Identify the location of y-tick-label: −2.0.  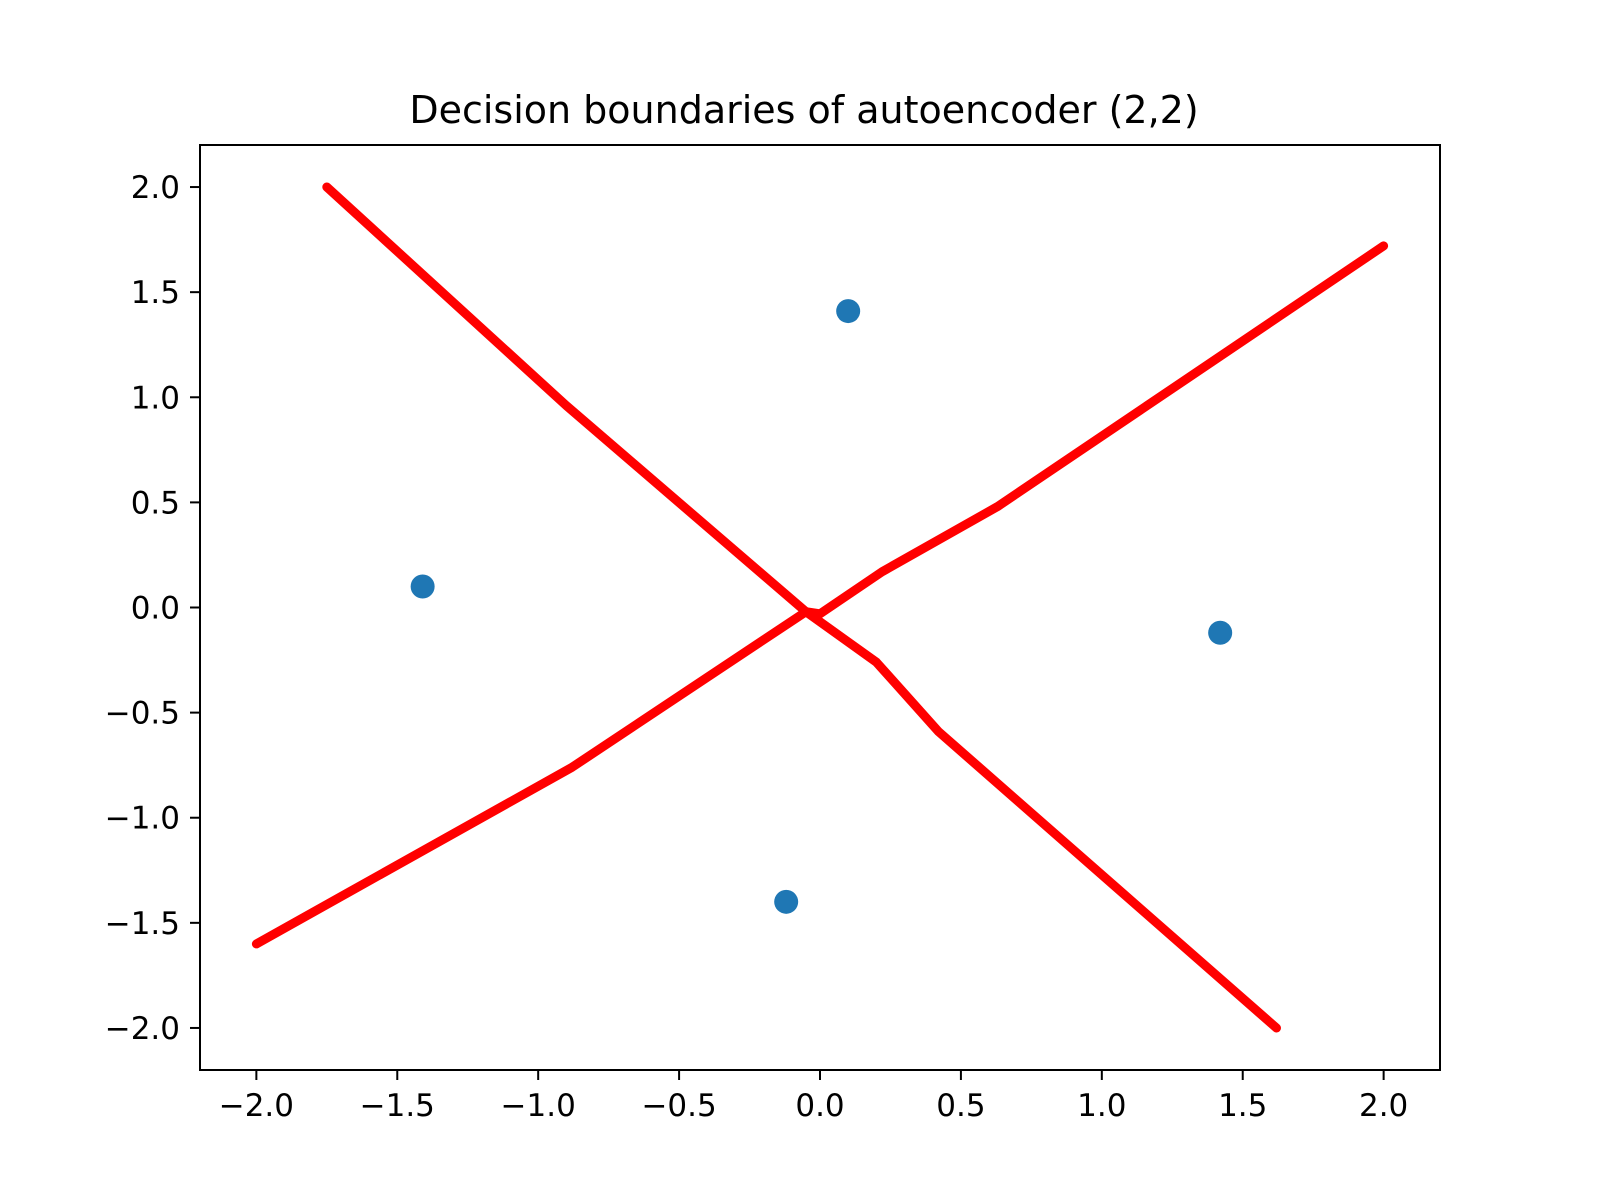
(142, 1029).